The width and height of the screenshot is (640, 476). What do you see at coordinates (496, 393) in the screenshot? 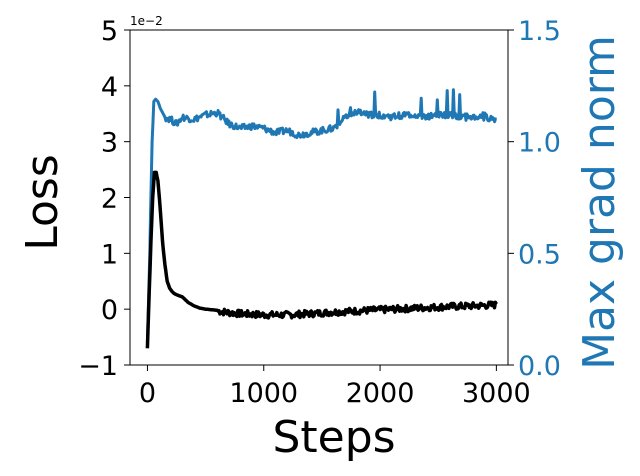
I see `x-tick-label: 3000` at bounding box center [496, 393].